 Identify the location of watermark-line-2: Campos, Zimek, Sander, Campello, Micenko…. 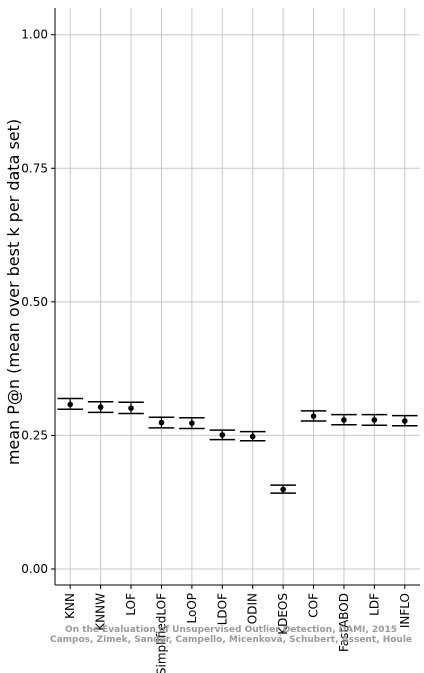
(231, 640).